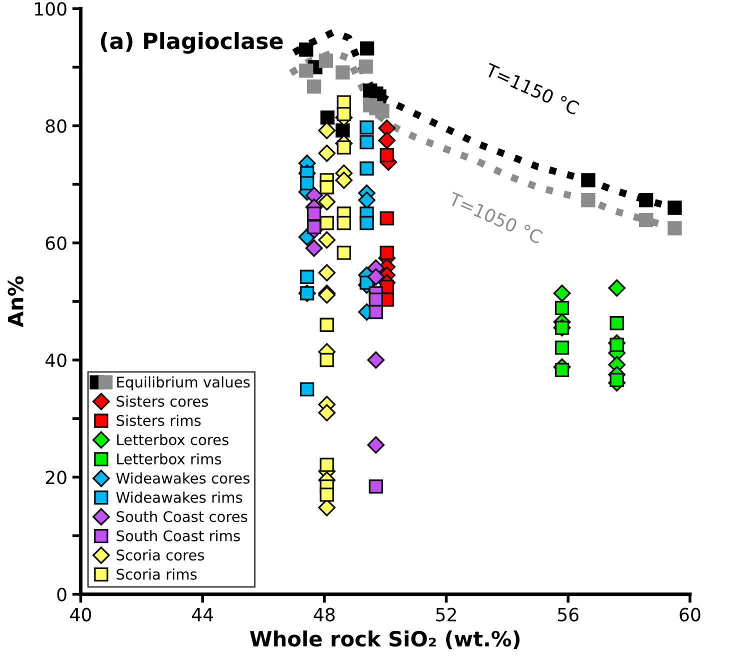  What do you see at coordinates (162, 401) in the screenshot?
I see `legend-label: Sisters cores` at bounding box center [162, 401].